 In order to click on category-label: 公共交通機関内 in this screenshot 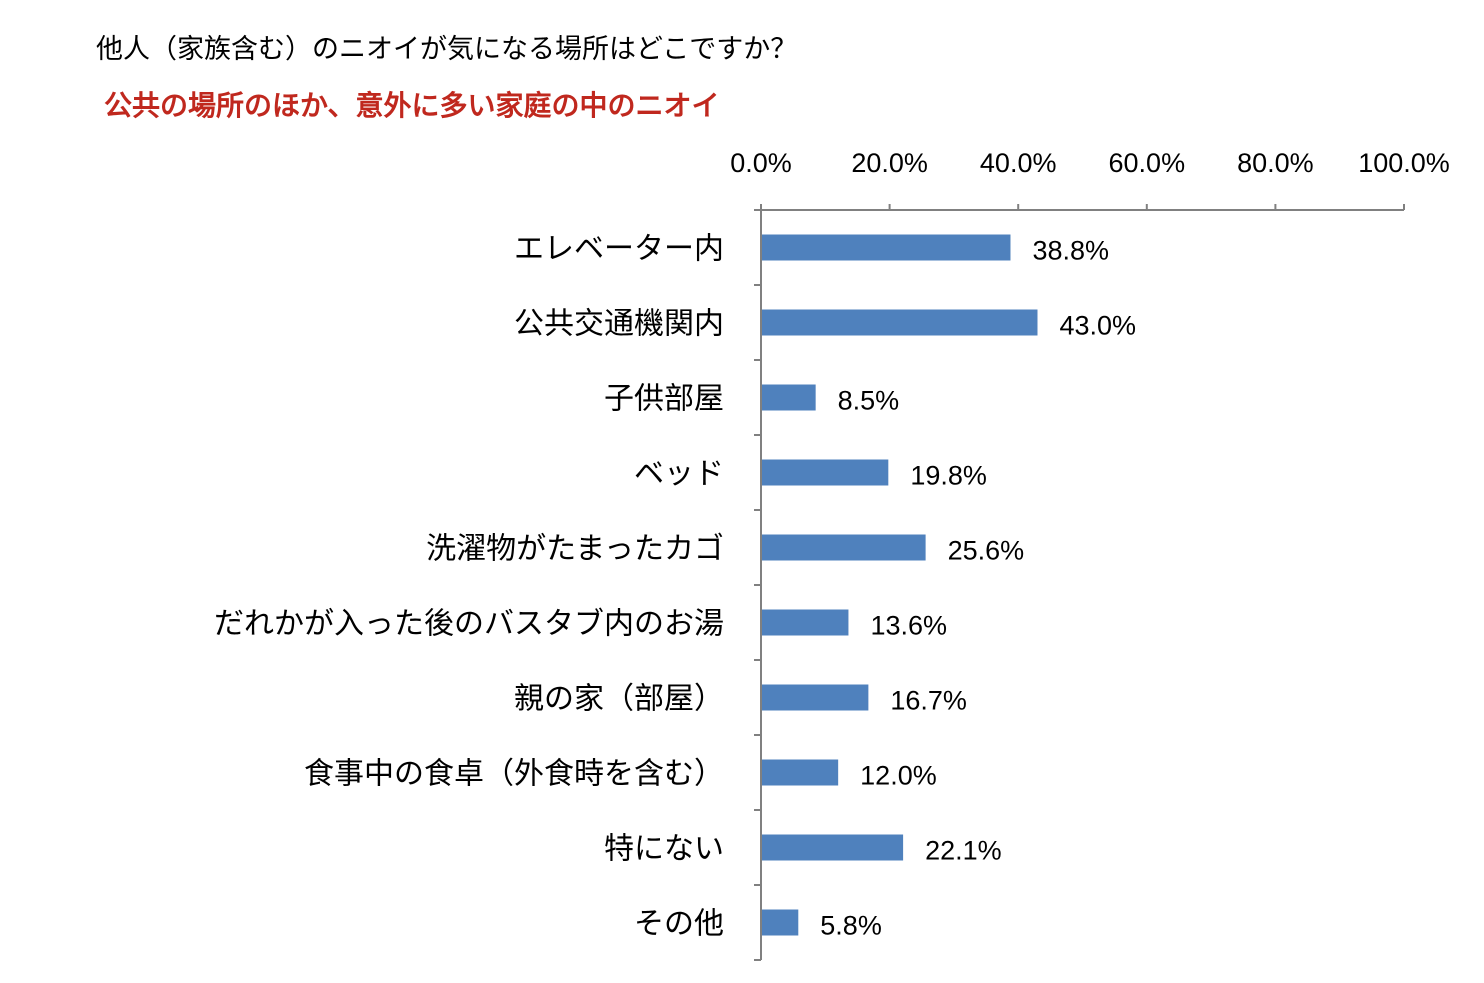, I will do `click(619, 324)`.